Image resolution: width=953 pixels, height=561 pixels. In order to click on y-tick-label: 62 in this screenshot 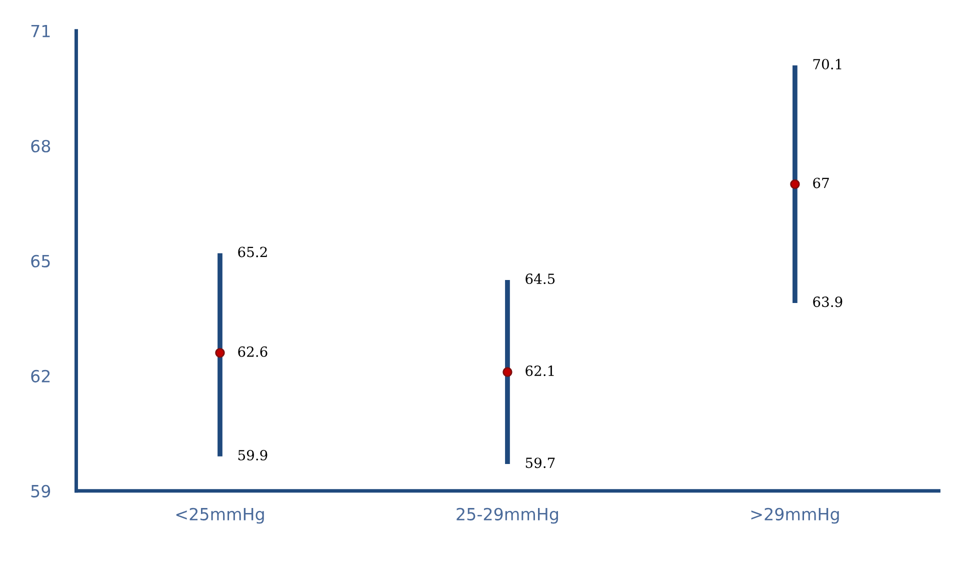, I will do `click(40, 376)`.